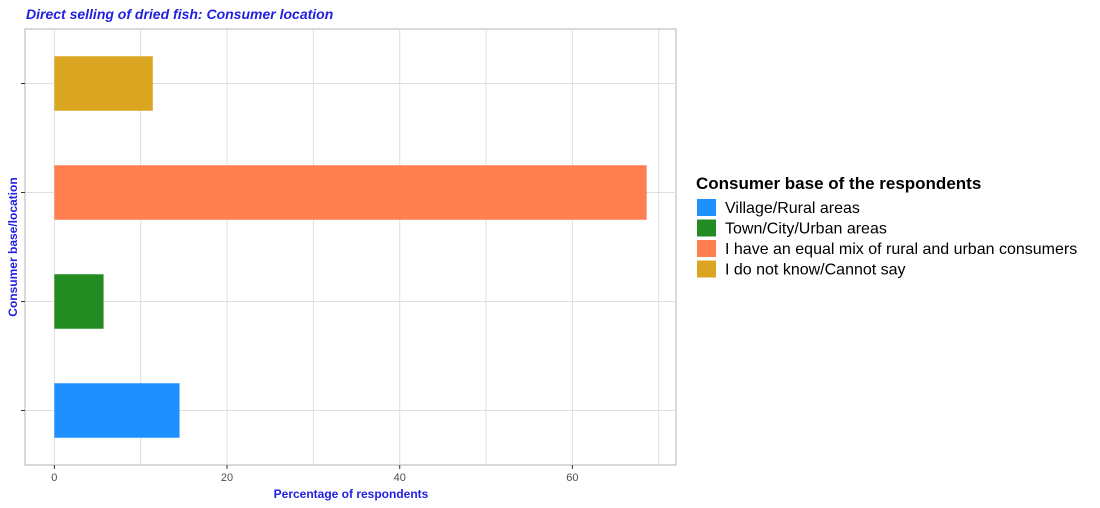  I want to click on y-axis-ticks, so click(23, 247).